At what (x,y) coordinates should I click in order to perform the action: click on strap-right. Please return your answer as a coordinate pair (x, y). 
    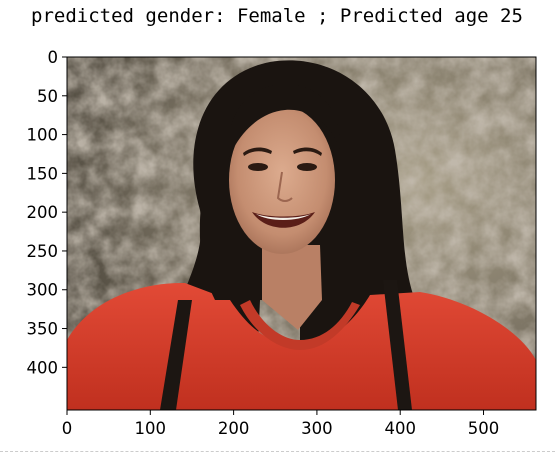
    Looking at the image, I should click on (397, 345).